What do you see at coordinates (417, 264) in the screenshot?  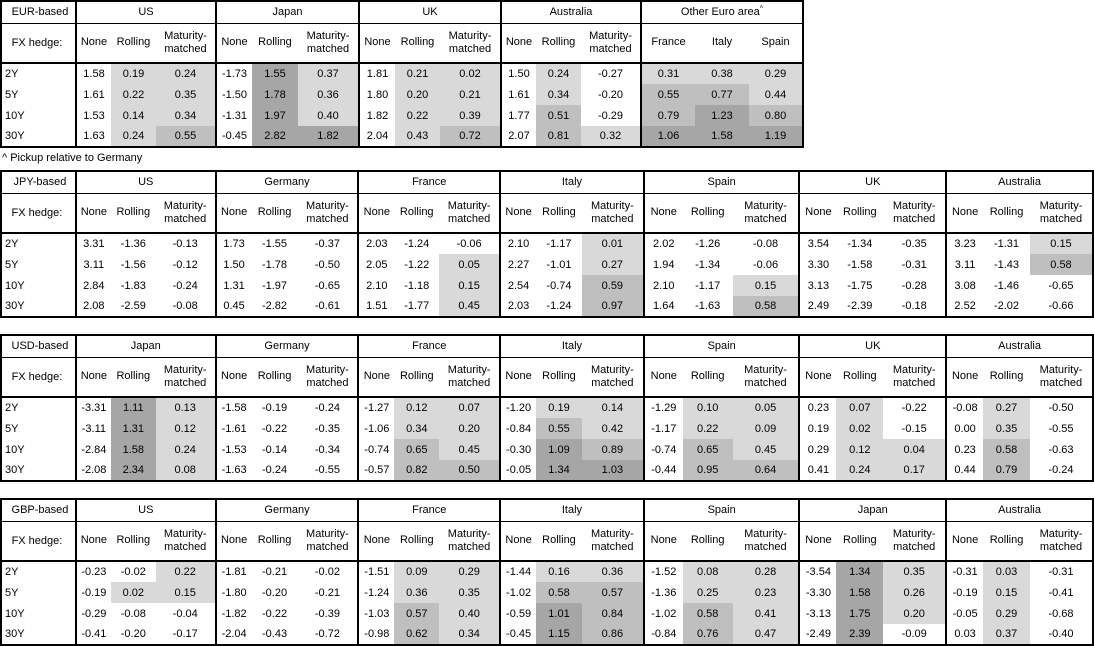 I see `data-cell: -1.22` at bounding box center [417, 264].